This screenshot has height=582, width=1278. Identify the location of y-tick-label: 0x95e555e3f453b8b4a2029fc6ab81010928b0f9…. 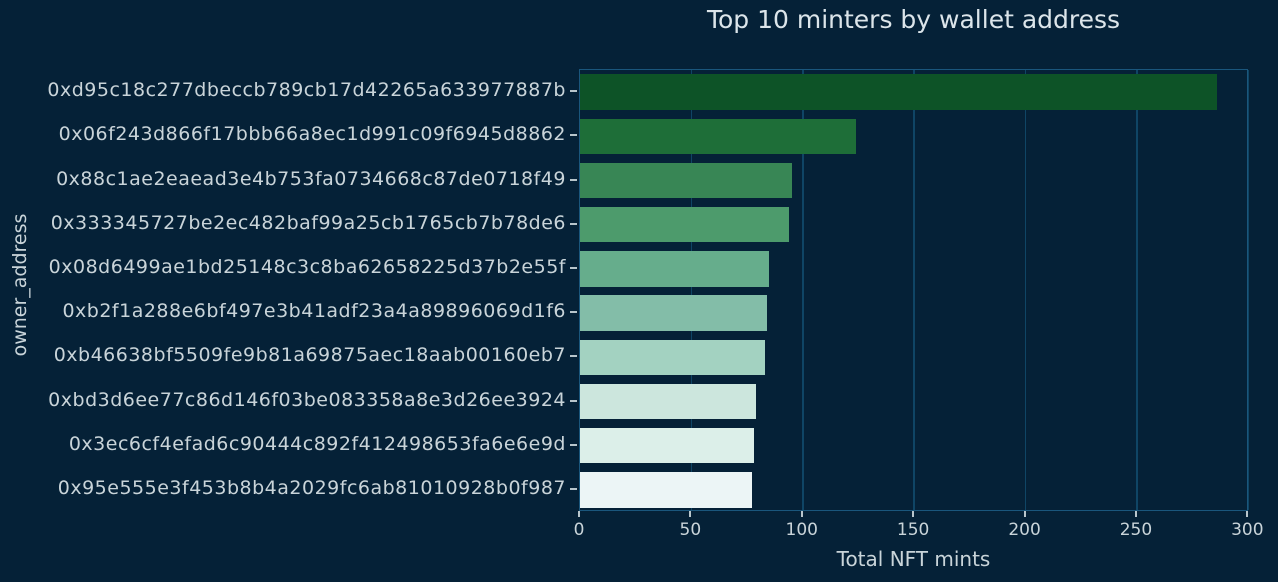
(311, 487).